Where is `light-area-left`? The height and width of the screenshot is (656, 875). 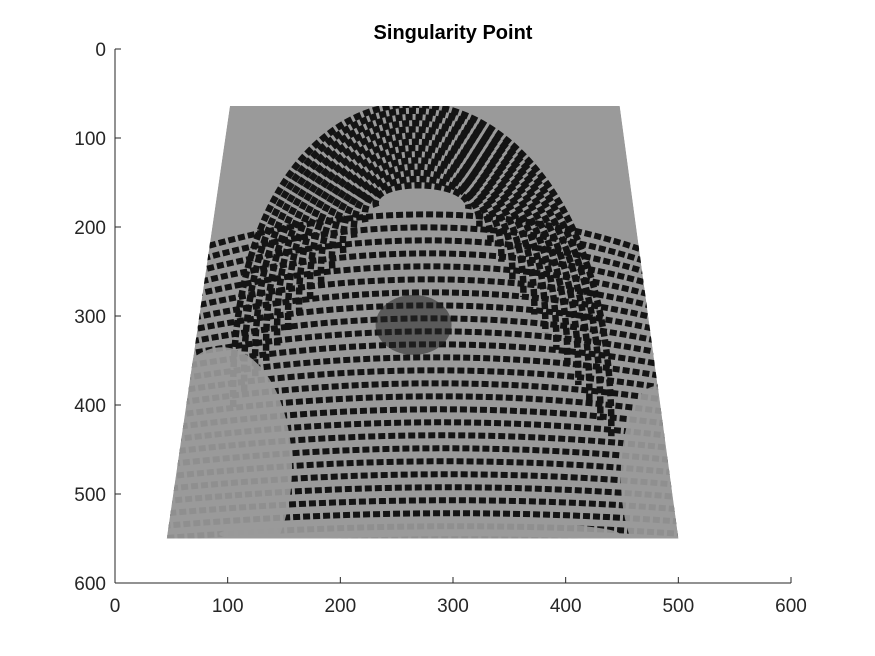 light-area-left is located at coordinates (229, 443).